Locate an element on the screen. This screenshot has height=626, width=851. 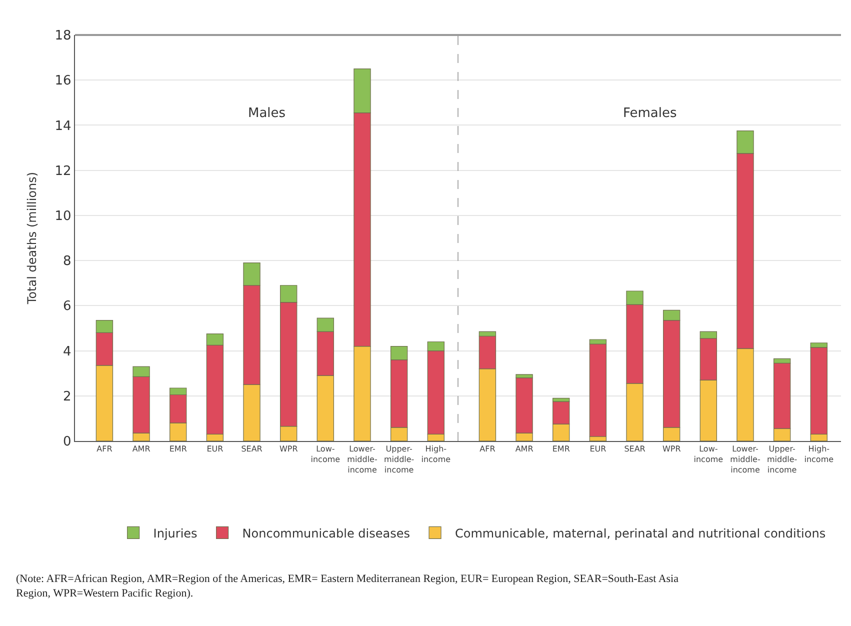
y-tick-label: 0 is located at coordinates (67, 442).